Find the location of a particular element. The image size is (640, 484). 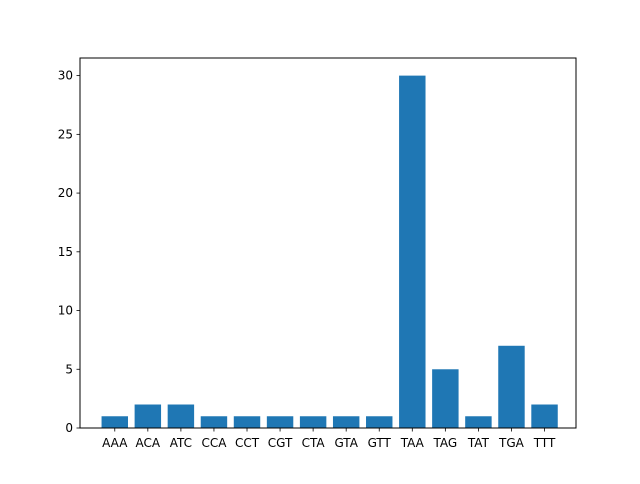

bar-cta is located at coordinates (313, 422).